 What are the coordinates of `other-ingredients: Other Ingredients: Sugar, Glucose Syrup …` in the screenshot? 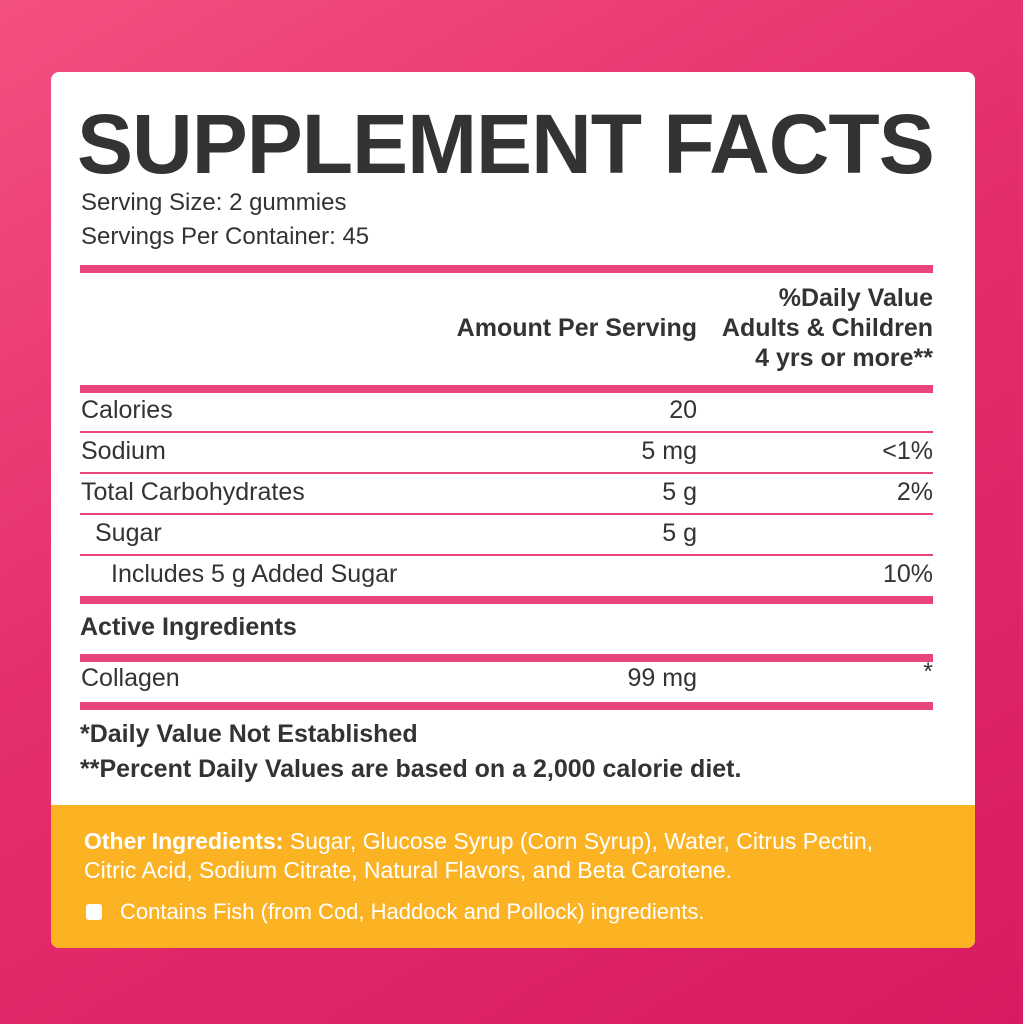 It's located at (484, 856).